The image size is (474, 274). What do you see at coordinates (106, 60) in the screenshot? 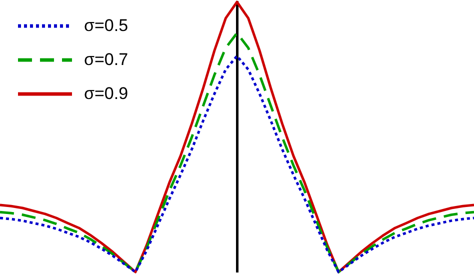
I see `legend-label: σ=0.7` at bounding box center [106, 60].